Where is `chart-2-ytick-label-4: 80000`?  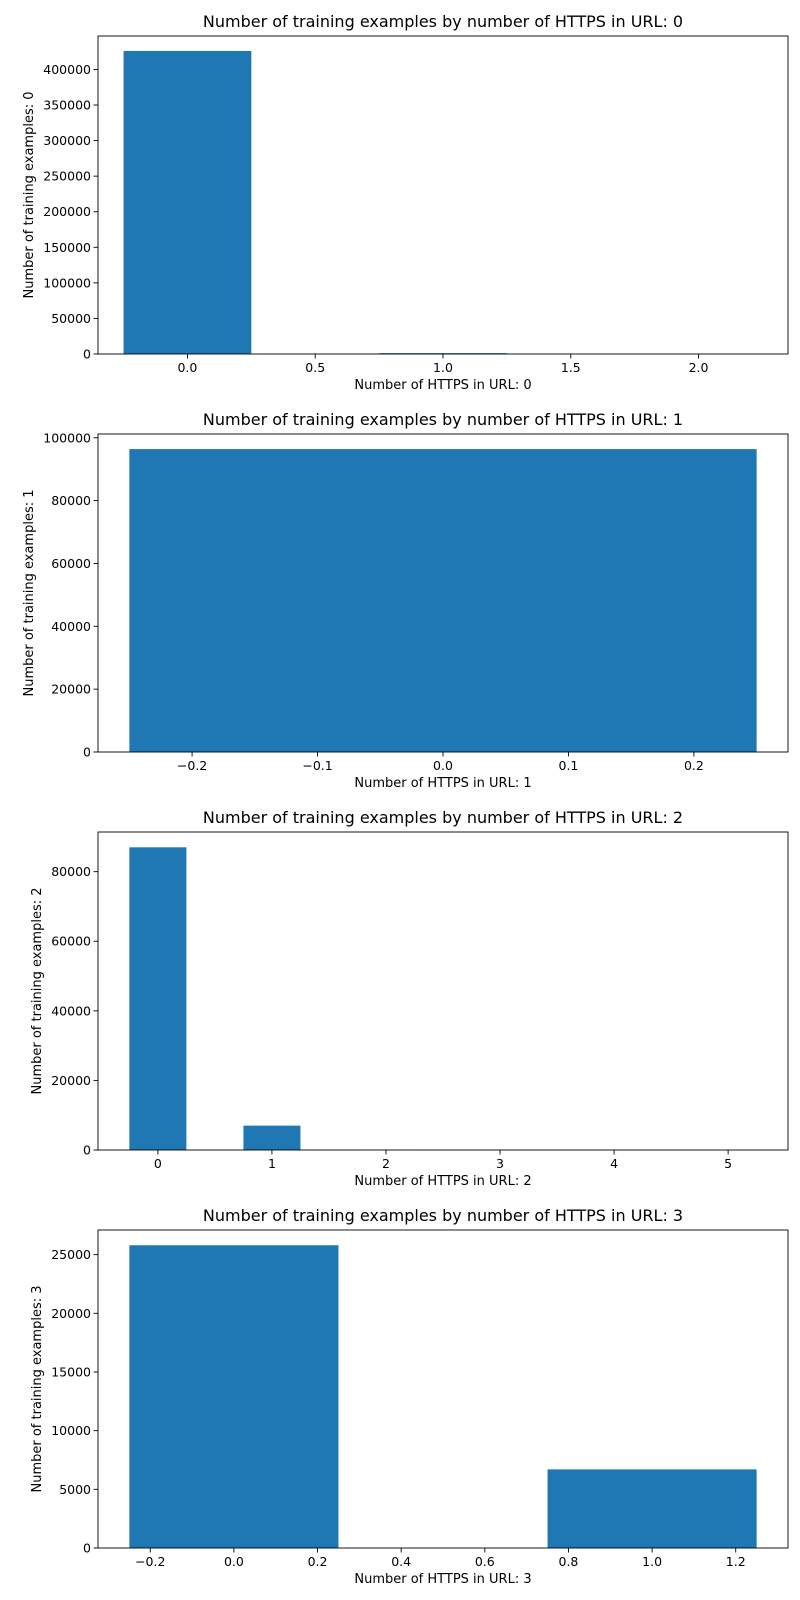
chart-2-ytick-label-4: 80000 is located at coordinates (71, 871).